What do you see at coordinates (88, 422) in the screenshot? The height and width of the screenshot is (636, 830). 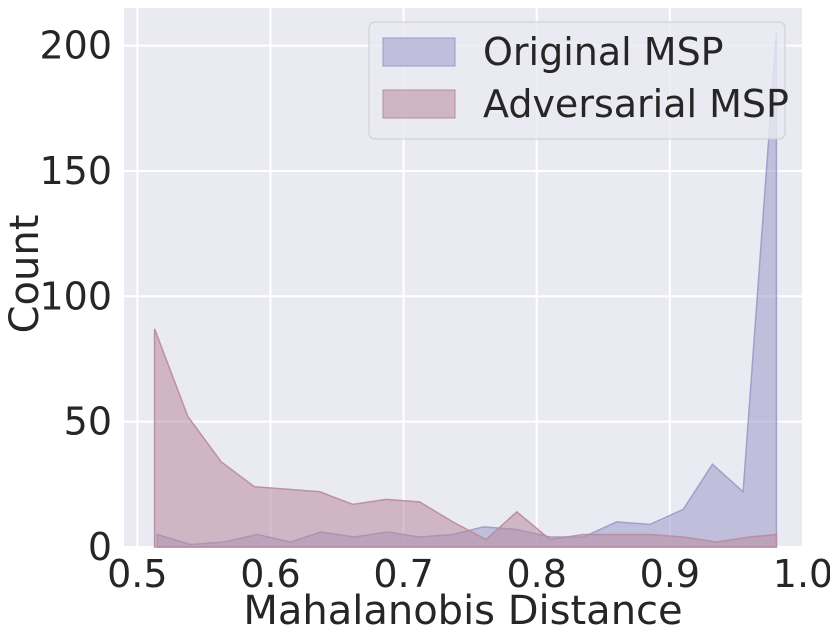 I see `y-tick-label: 50` at bounding box center [88, 422].